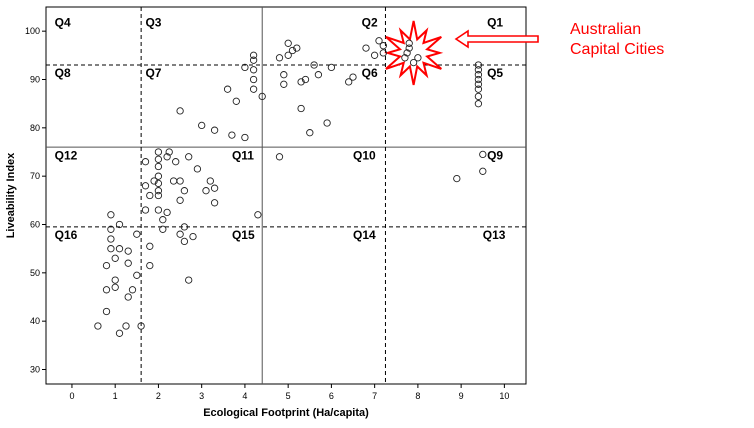 This screenshot has width=754, height=428. What do you see at coordinates (617, 49) in the screenshot?
I see `annotation-line-2: Capital Cities` at bounding box center [617, 49].